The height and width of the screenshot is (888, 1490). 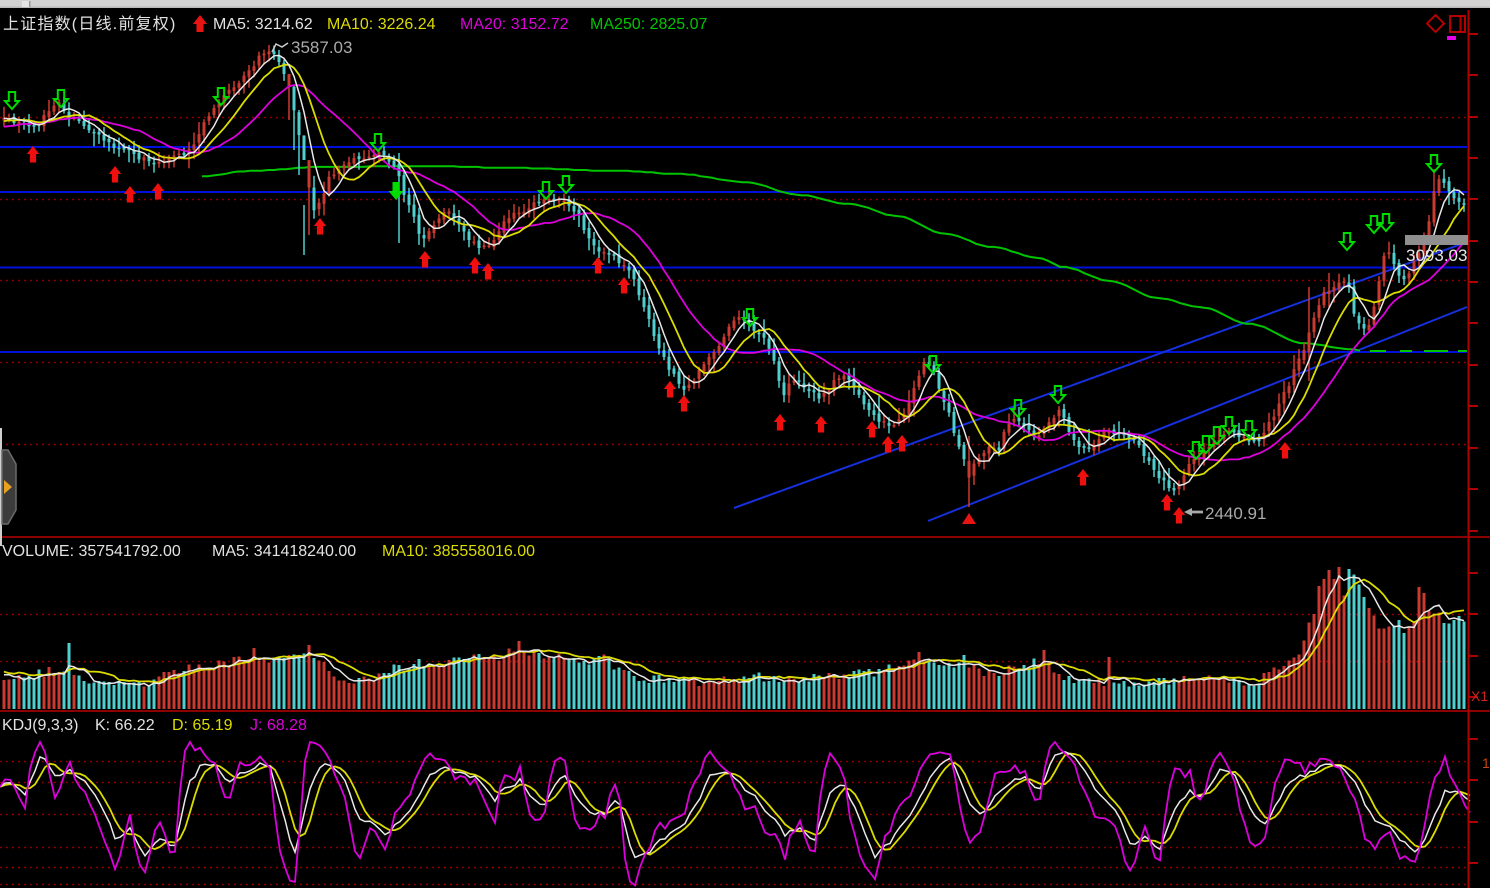 What do you see at coordinates (458, 551) in the screenshot?
I see `svg-text: MA10: 385558016.00` at bounding box center [458, 551].